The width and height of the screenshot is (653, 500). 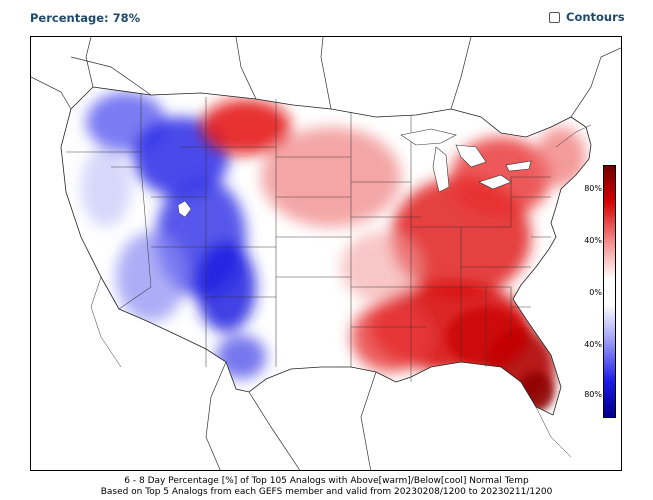 I want to click on toolbar: Percentage: 78% Contours, so click(x=326, y=17).